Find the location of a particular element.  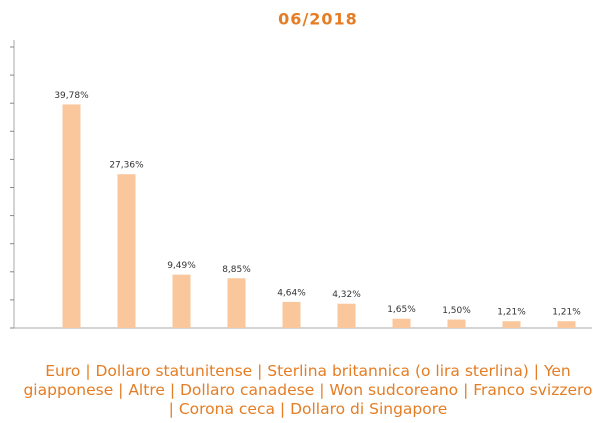

chart-title: 06/2018 is located at coordinates (318, 19).